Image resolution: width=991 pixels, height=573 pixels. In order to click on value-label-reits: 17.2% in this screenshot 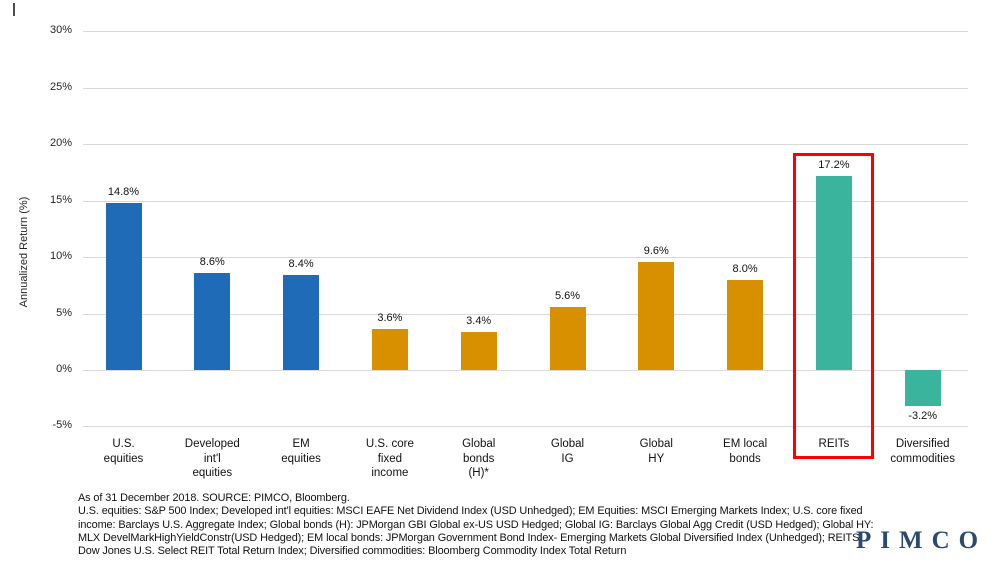, I will do `click(834, 164)`.